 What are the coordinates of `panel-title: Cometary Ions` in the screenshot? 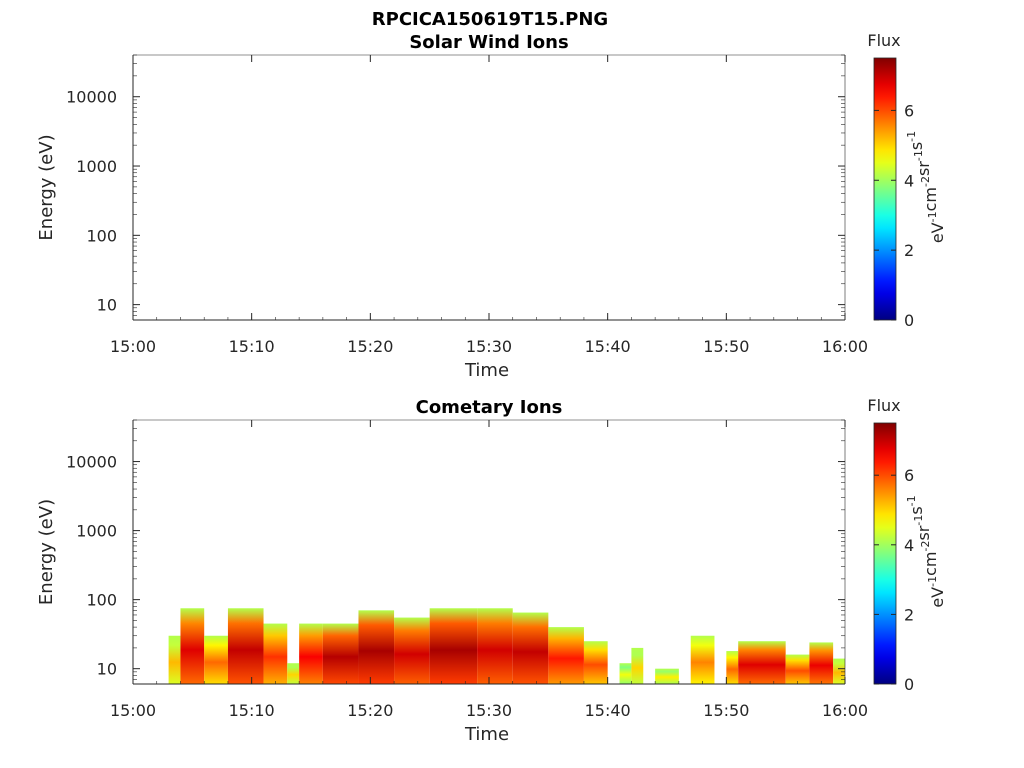 It's located at (489, 407).